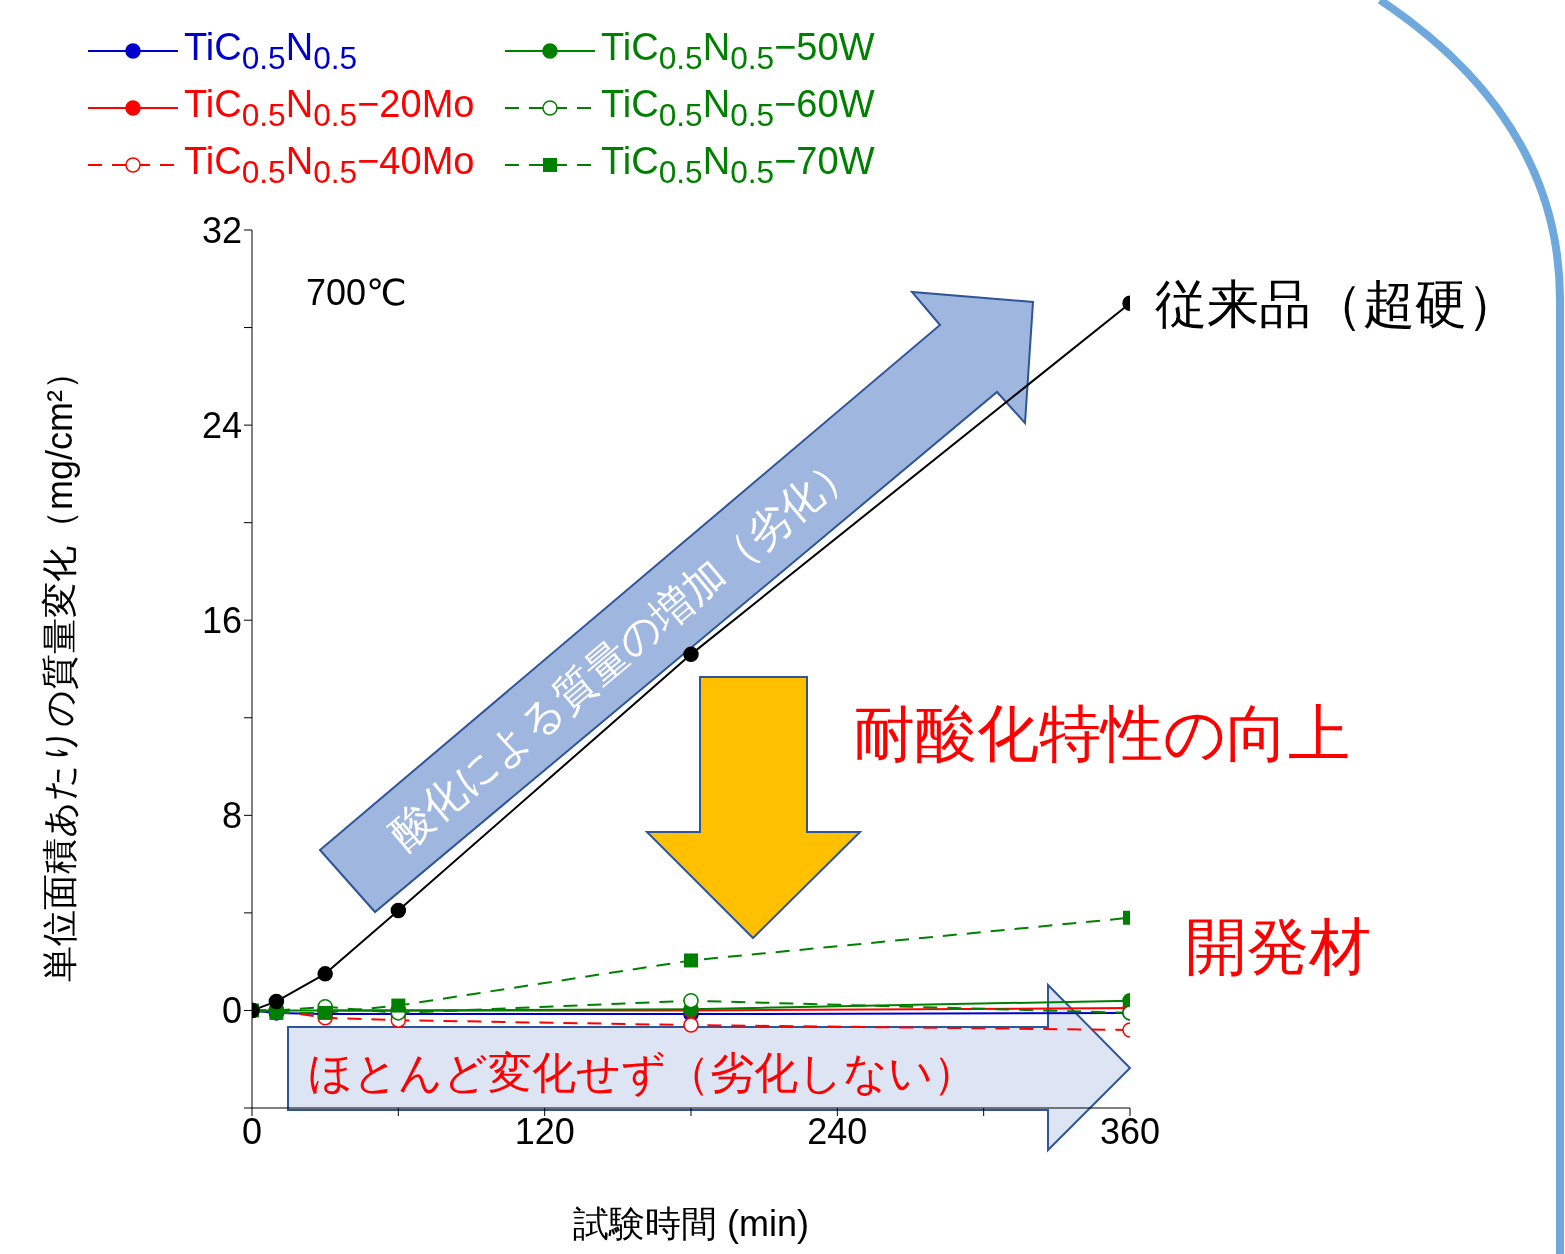  I want to click on y-axis-title: 単位面積あたりの質量変化（mg/cm²）, so click(59, 668).